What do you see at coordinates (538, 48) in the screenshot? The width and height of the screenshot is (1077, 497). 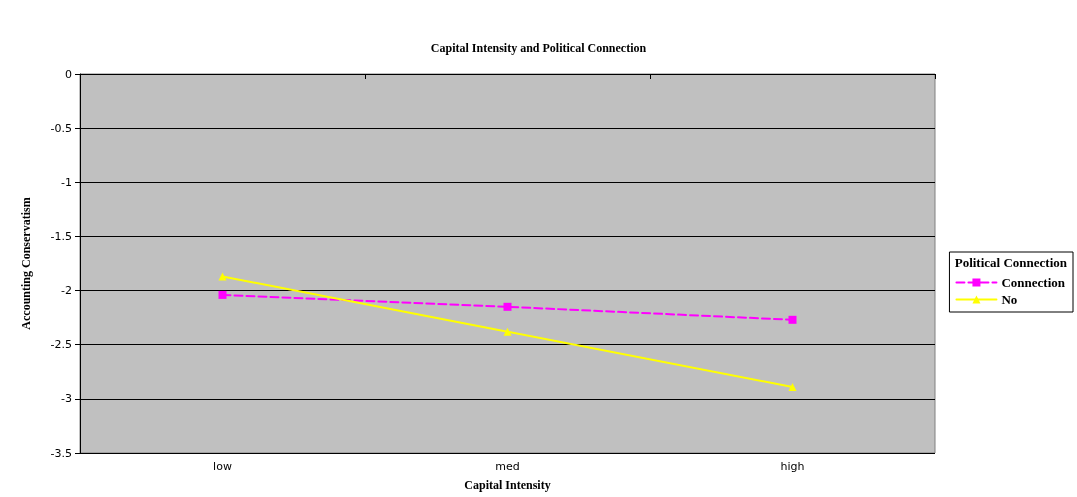 I see `chart-title: Capital Intensity and Political Connection` at bounding box center [538, 48].